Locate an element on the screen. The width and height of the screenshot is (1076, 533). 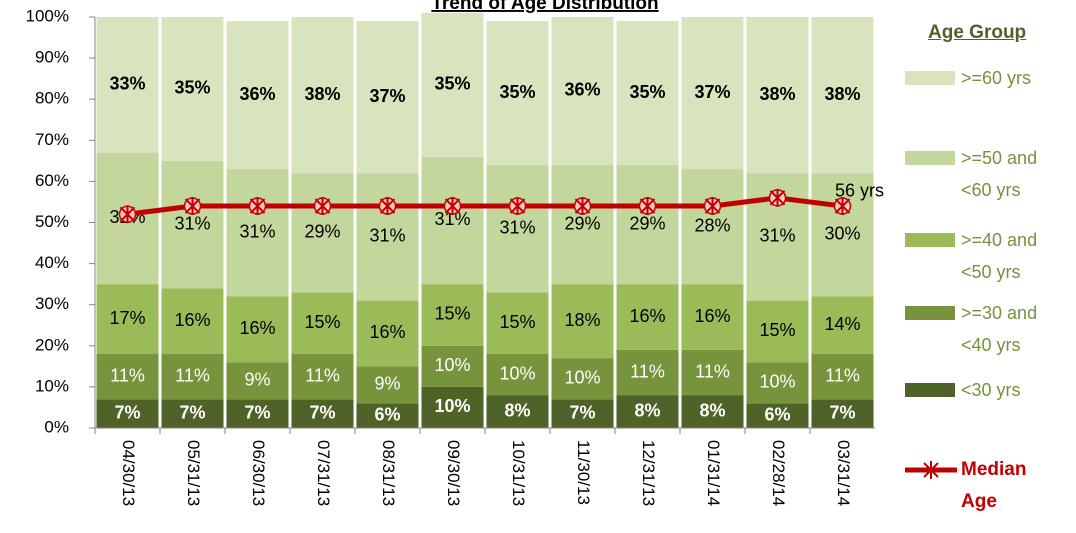
x-tick-label: 12/31/13 is located at coordinates (648, 473).